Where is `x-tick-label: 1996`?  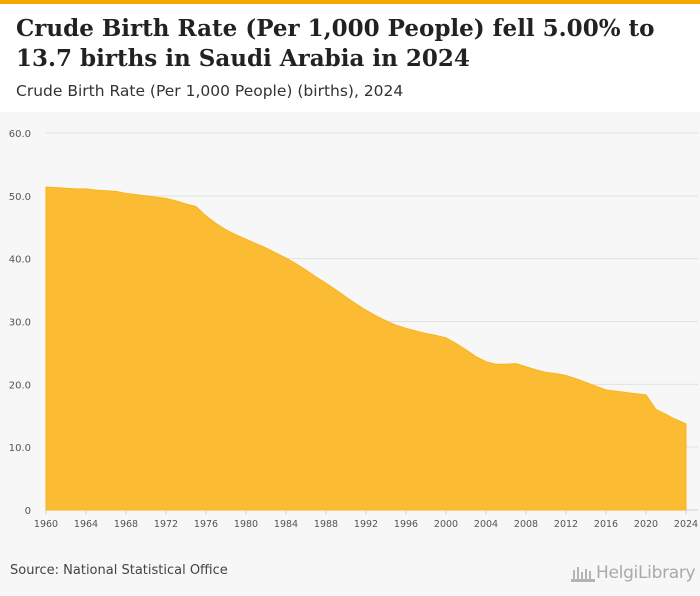
x-tick-label: 1996 is located at coordinates (406, 524).